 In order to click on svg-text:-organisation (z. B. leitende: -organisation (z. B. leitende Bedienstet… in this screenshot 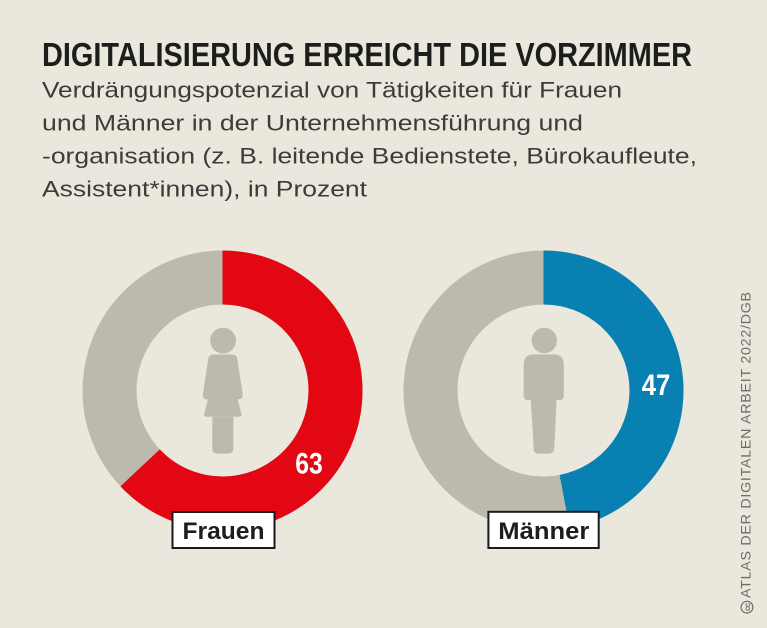, I will do `click(369, 156)`.